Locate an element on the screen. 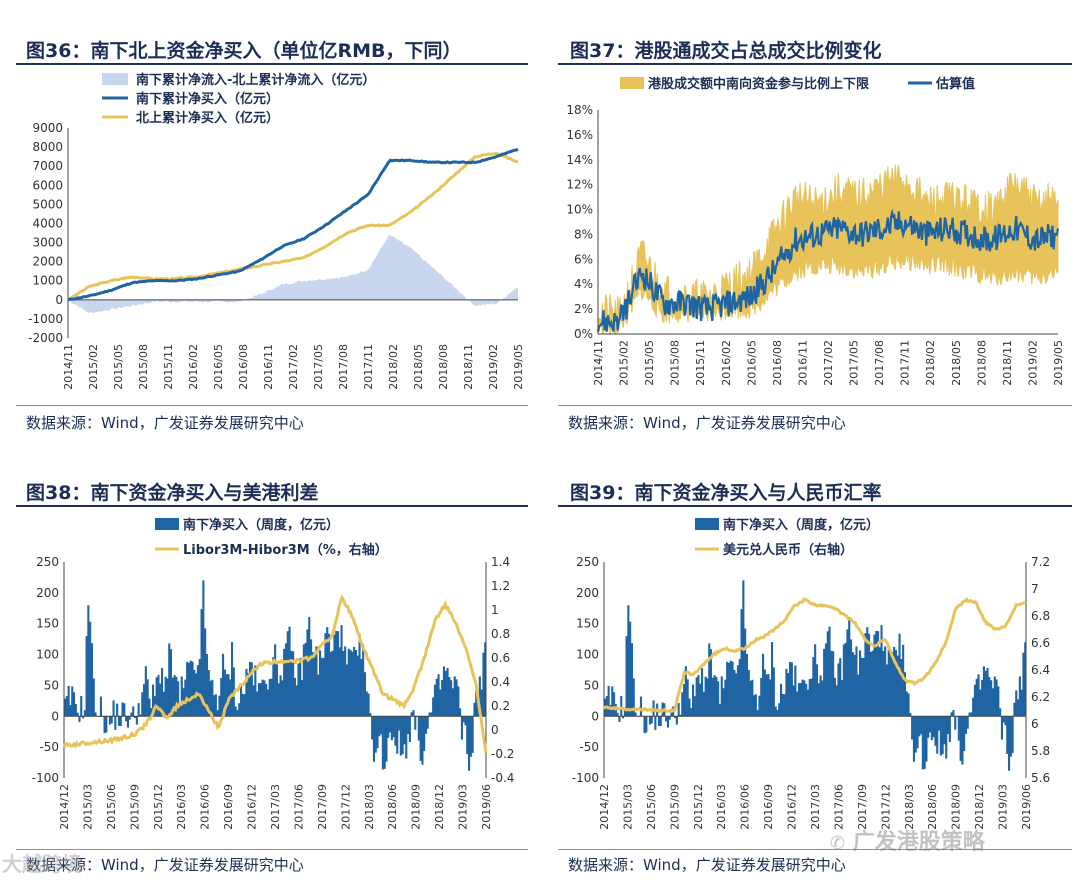 The height and width of the screenshot is (888, 1080). y2-tick-3: 0.8 is located at coordinates (500, 634).